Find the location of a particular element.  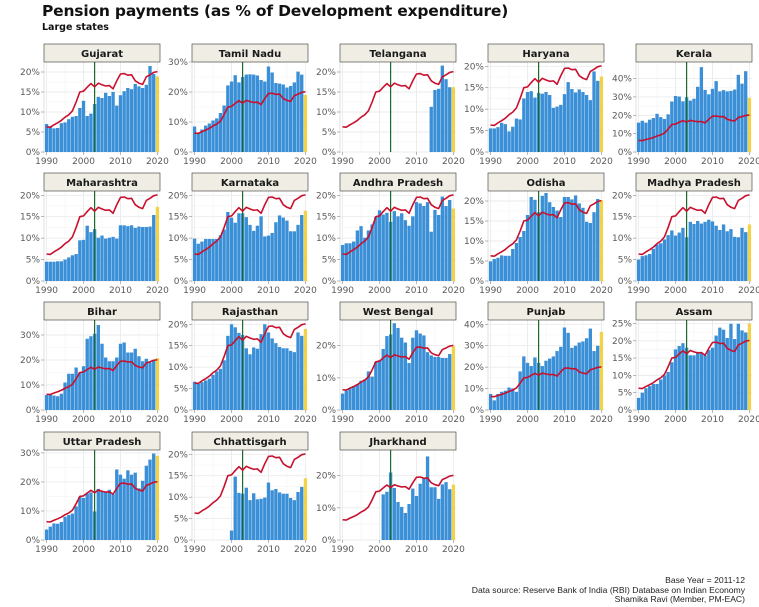

x-tick-label: 1990 is located at coordinates (46, 162).